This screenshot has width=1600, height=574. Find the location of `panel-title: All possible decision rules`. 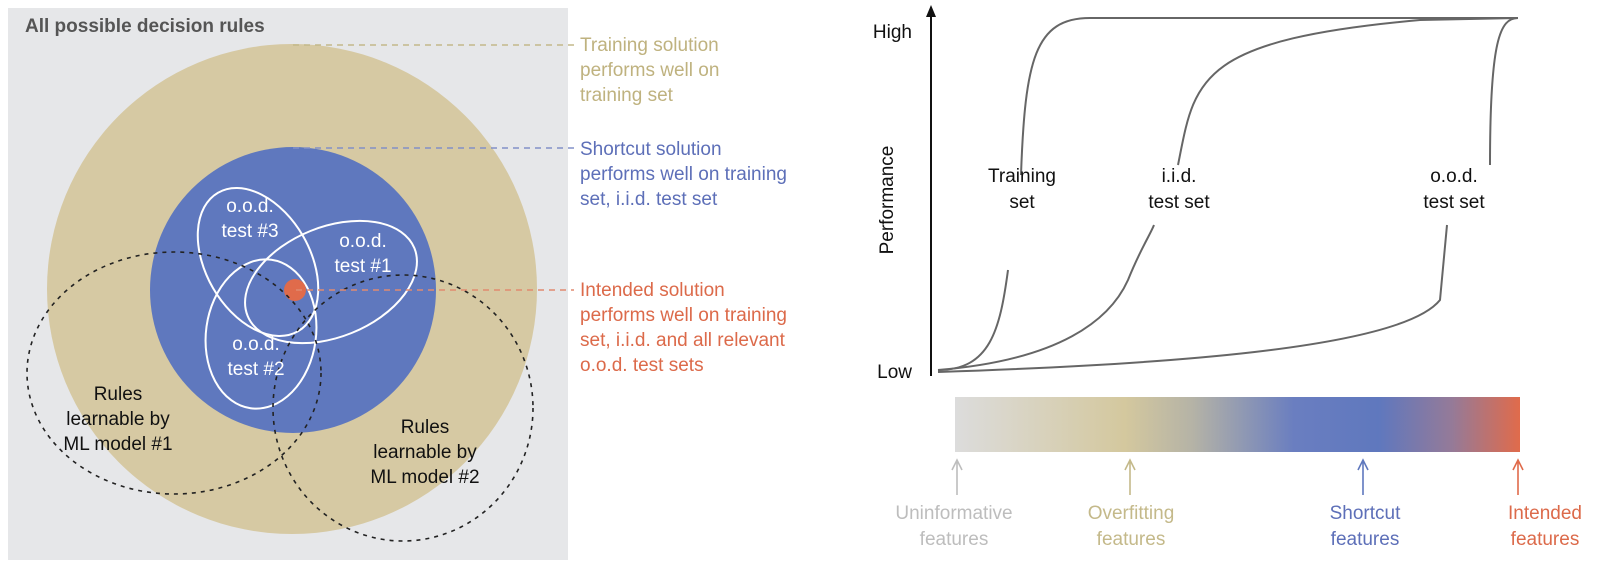

panel-title: All possible decision rules is located at coordinates (145, 26).